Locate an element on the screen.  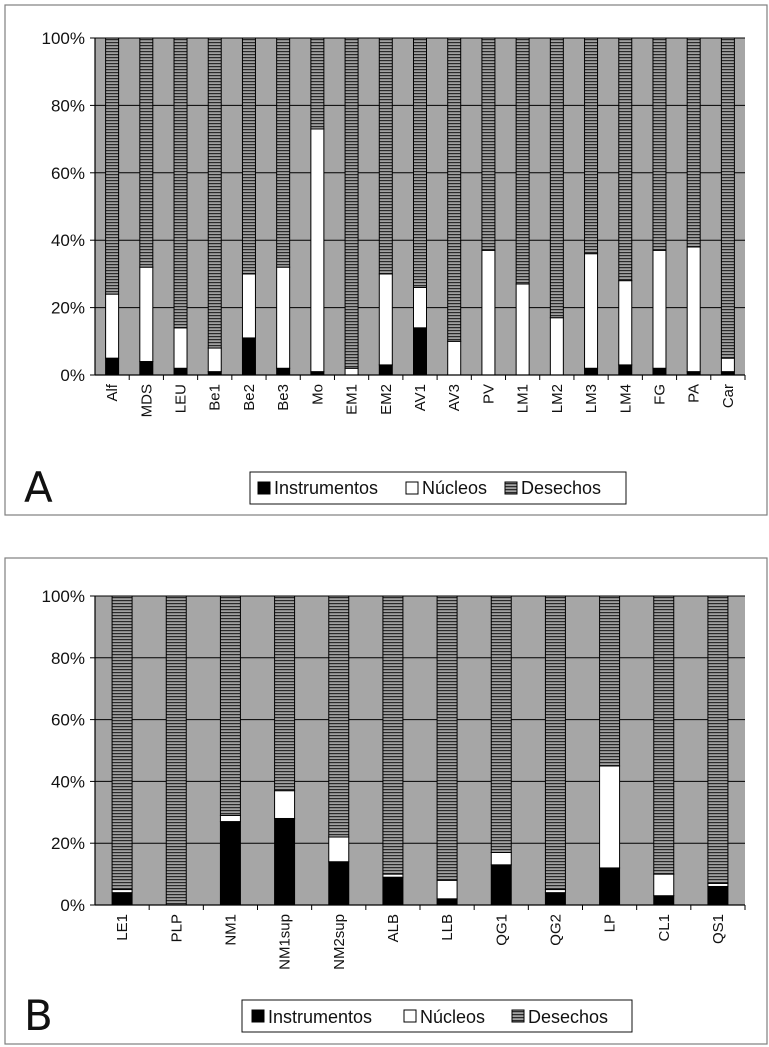
panel-a-legend-label-desechos: Desechos is located at coordinates (561, 488).